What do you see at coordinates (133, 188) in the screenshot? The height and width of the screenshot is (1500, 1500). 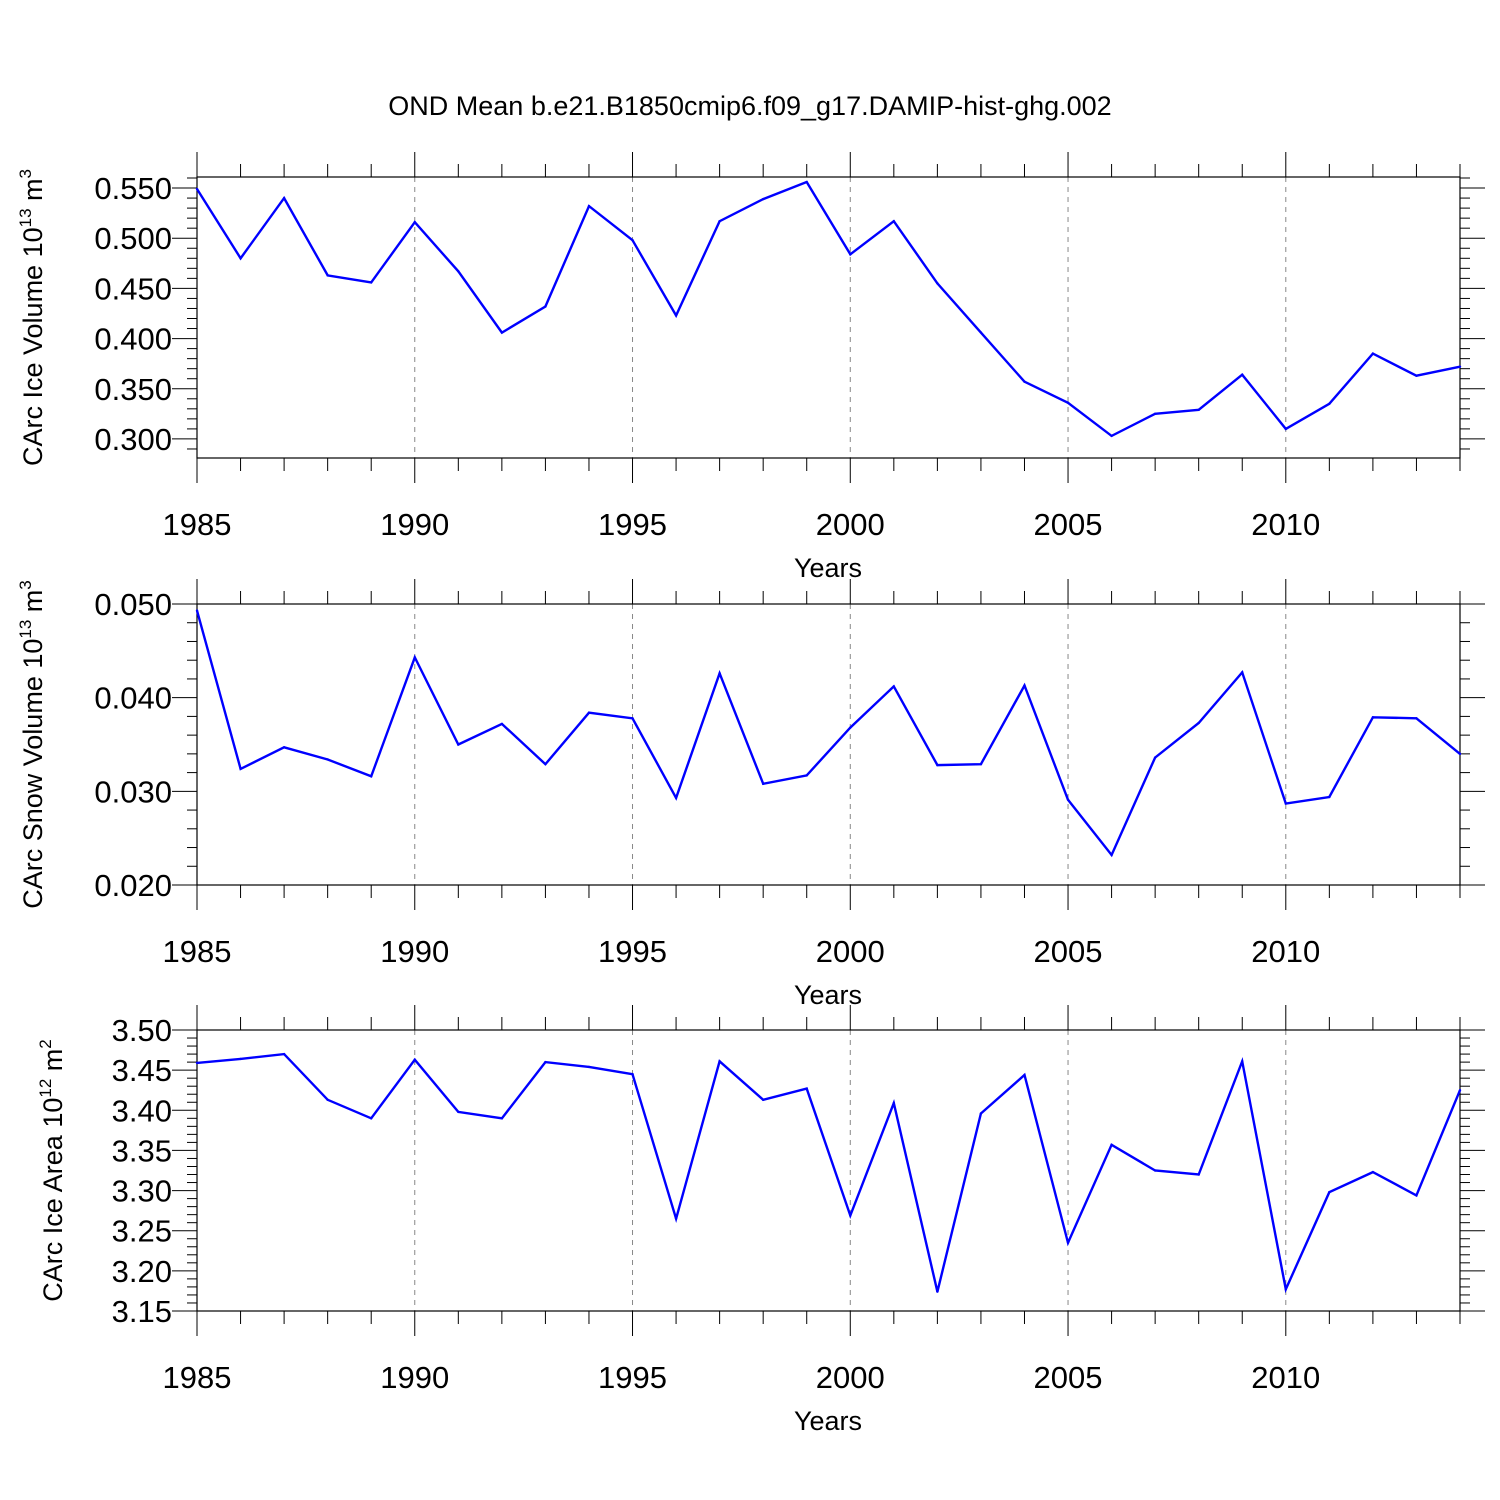 I see `y-tick-label: 0.550` at bounding box center [133, 188].